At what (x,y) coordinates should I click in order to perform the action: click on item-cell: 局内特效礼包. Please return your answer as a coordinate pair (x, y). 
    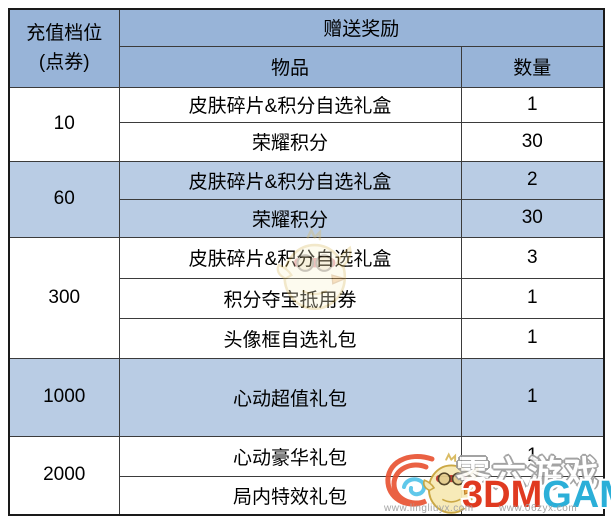
    Looking at the image, I should click on (290, 495).